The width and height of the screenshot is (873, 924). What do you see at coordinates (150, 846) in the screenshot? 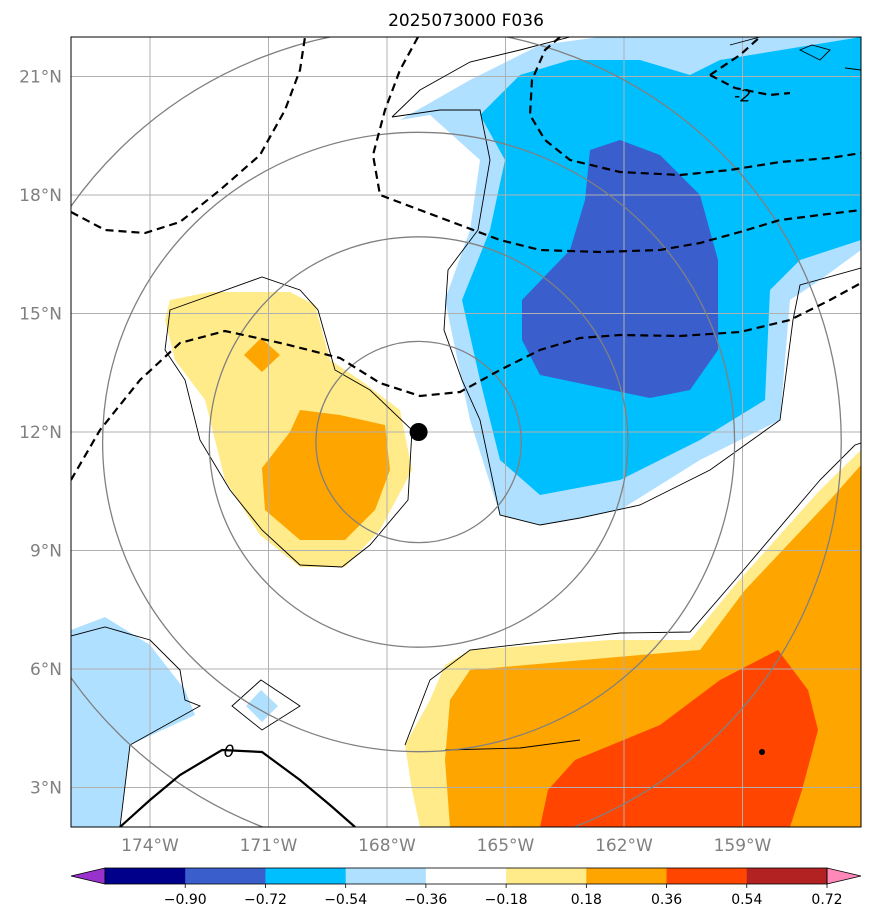
I see `lon-tick-label-0: 174°W` at bounding box center [150, 846].